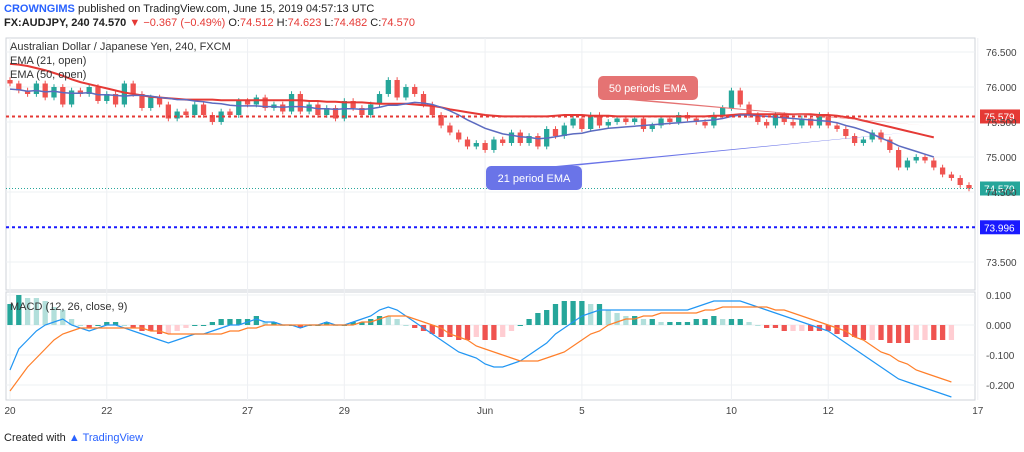 The image size is (1024, 452). Describe the element at coordinates (47, 23) in the screenshot. I see `symbol-label: FX:AUDJPY, 240` at that location.